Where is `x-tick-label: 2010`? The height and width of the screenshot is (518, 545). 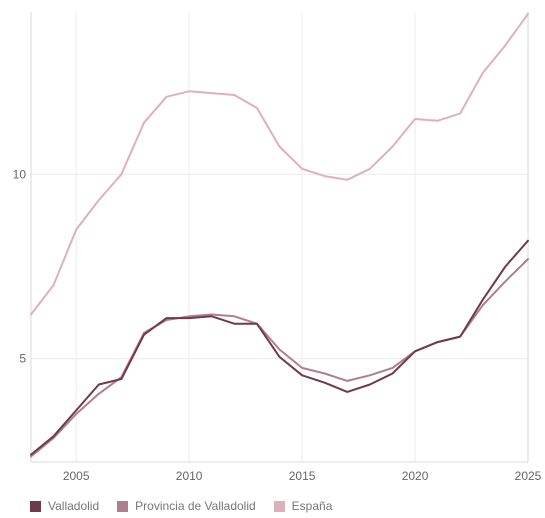
x-tick-label: 2010 is located at coordinates (189, 476).